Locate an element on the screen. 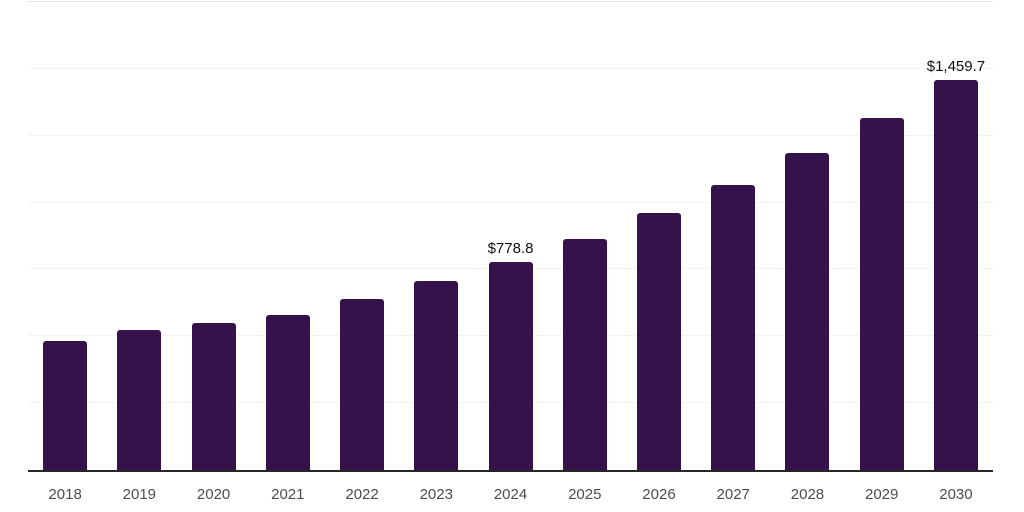 This screenshot has width=1024, height=512. bar-slot-2018 is located at coordinates (65, 236).